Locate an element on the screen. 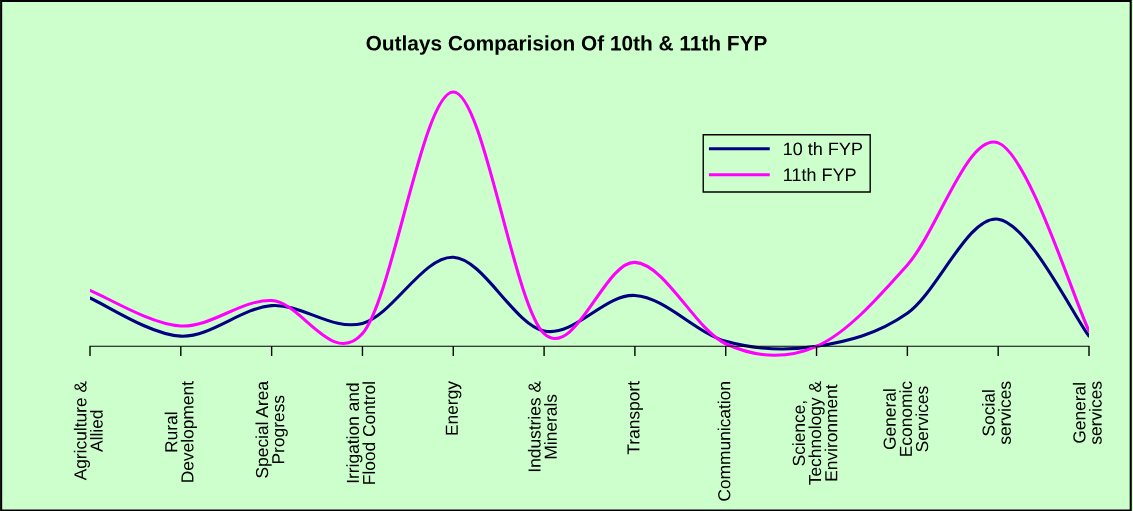 Image resolution: width=1133 pixels, height=511 pixels. legend-label: 11th FYP is located at coordinates (820, 174).